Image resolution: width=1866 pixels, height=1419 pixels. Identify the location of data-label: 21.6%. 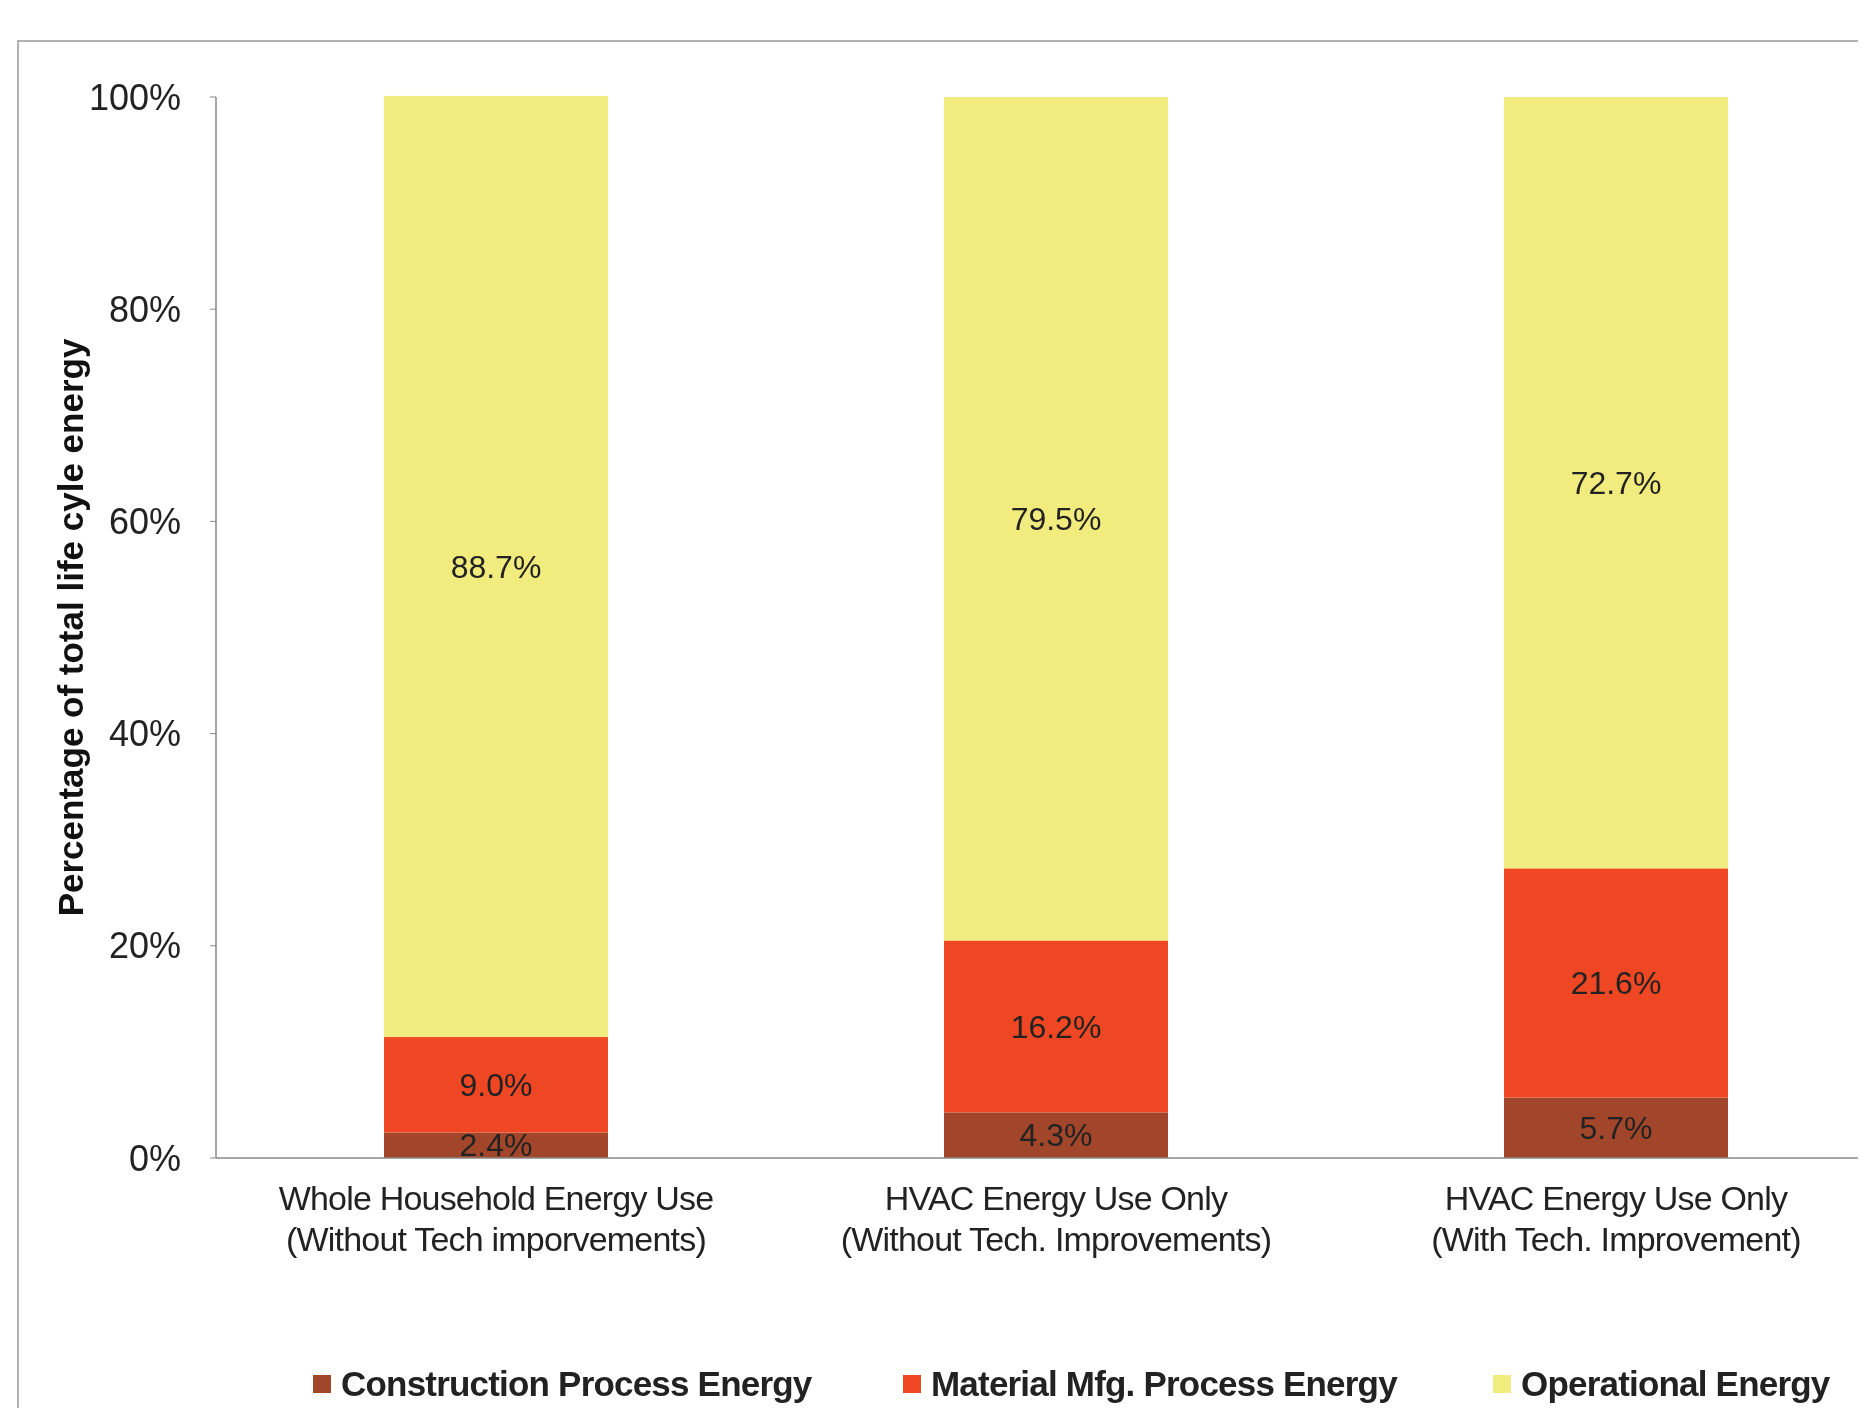
(1616, 983).